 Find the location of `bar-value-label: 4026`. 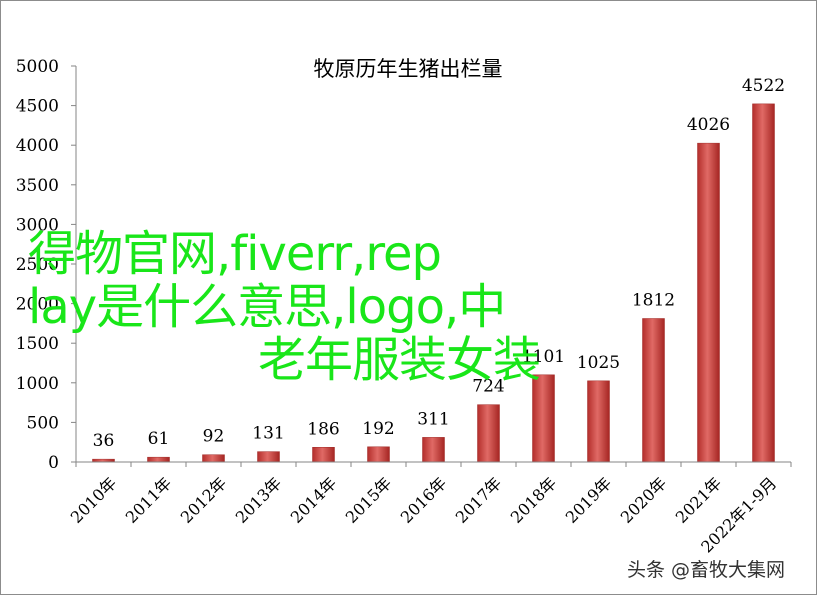

bar-value-label: 4026 is located at coordinates (708, 125).